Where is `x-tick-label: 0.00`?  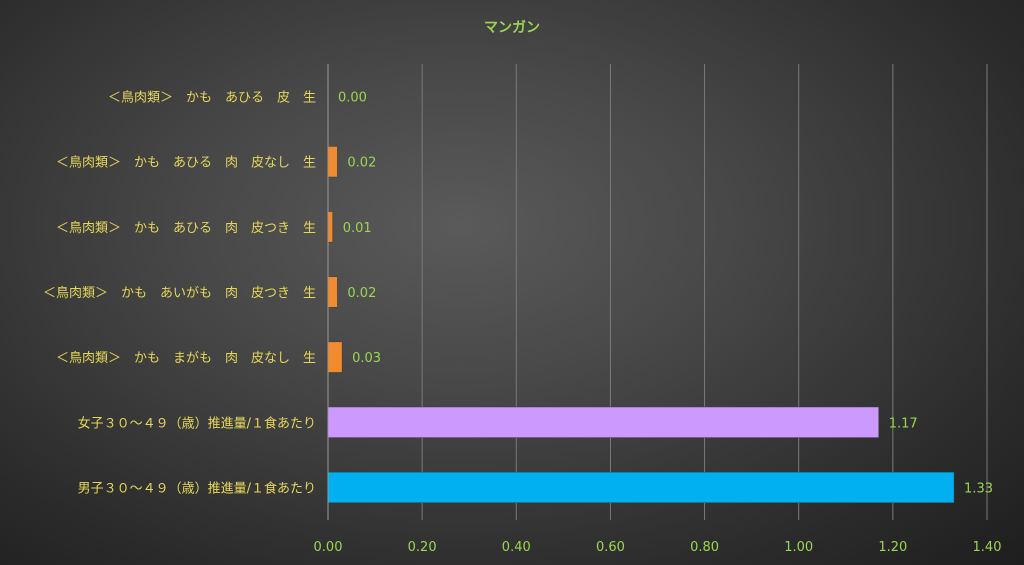 x-tick-label: 0.00 is located at coordinates (328, 547).